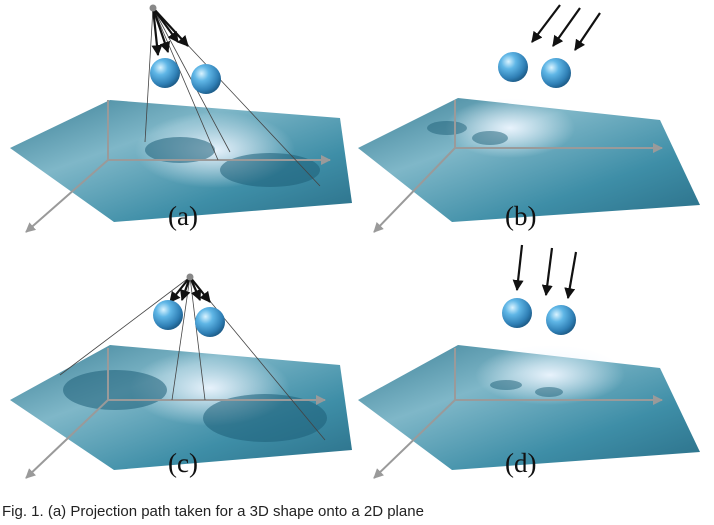  I want to click on sphere-d-right, so click(561, 320).